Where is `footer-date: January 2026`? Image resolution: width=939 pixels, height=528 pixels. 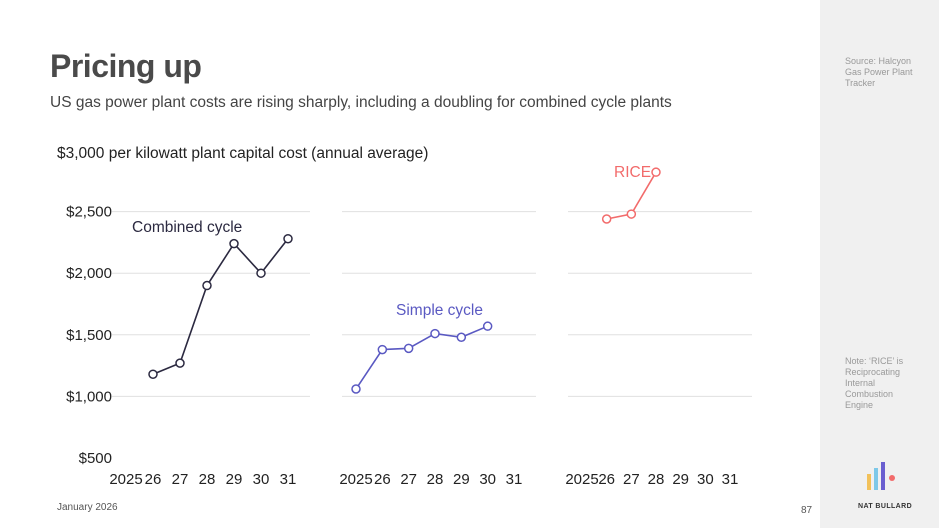 footer-date: January 2026 is located at coordinates (87, 507).